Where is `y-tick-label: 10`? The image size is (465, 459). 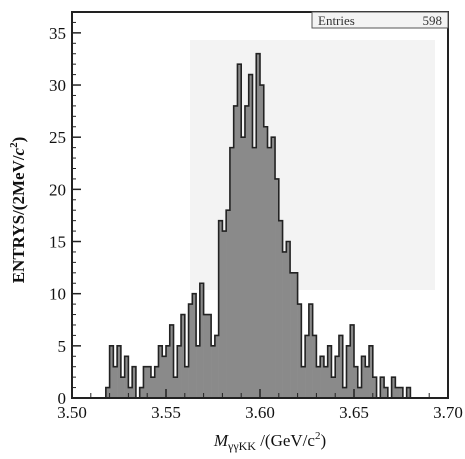
y-tick-label: 10 is located at coordinates (57, 294).